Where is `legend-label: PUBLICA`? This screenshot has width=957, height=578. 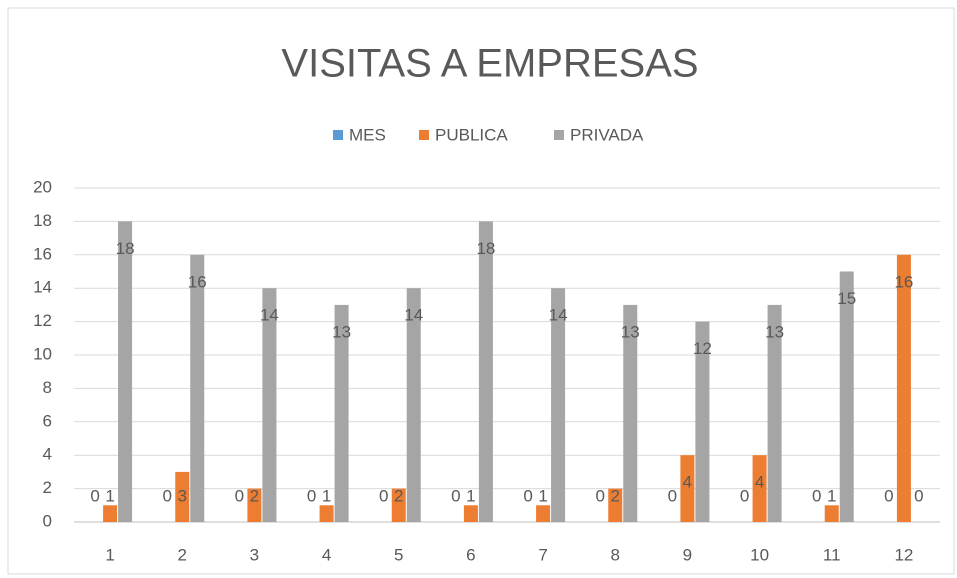
legend-label: PUBLICA is located at coordinates (471, 134).